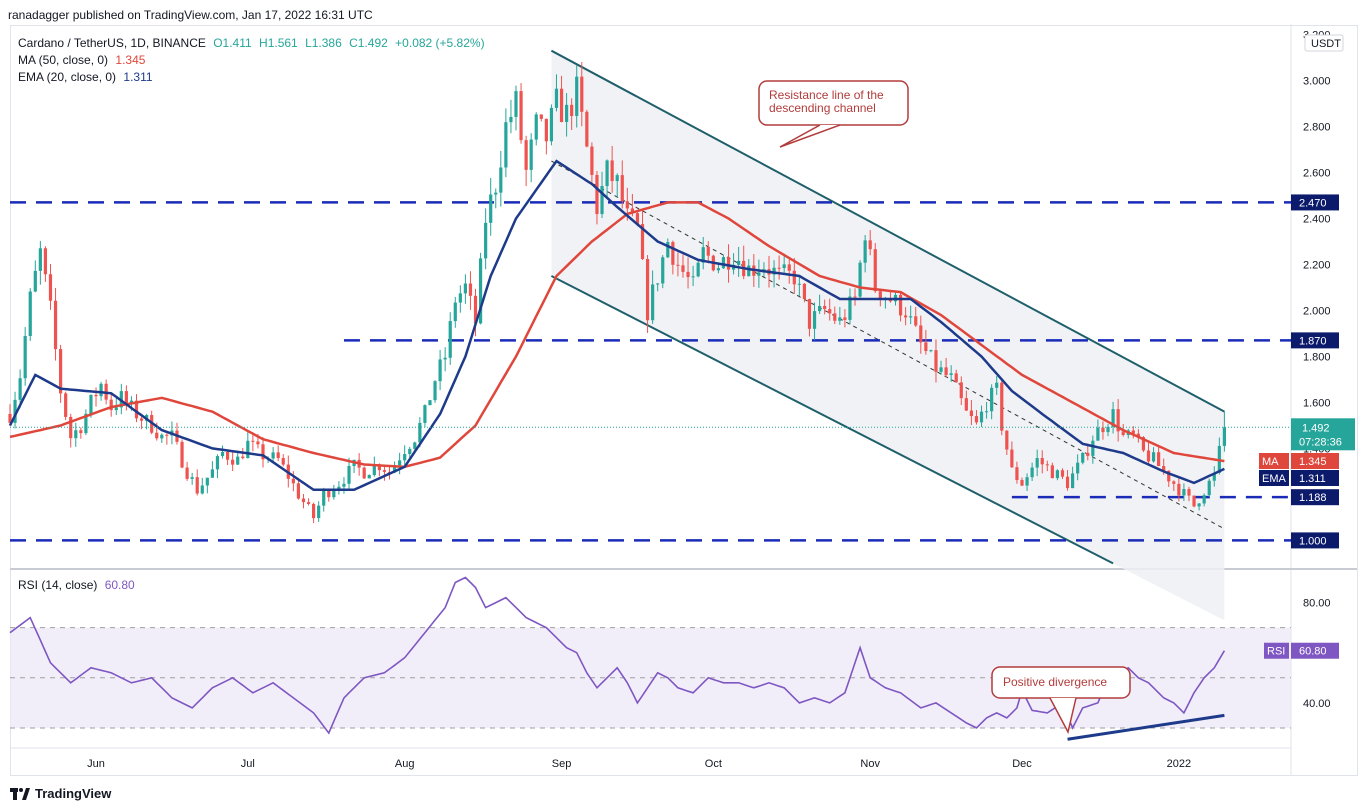 Image resolution: width=1370 pixels, height=812 pixels. Describe the element at coordinates (639, 764) in the screenshot. I see `time-axis-ticks: Jun Jul Aug Sep Oct Nov Dec 2022` at that location.